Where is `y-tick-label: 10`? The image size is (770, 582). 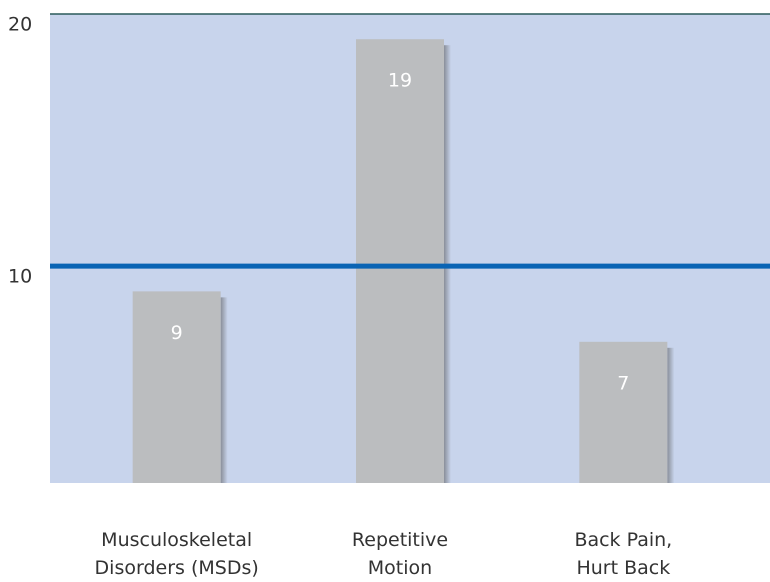 y-tick-label: 10 is located at coordinates (20, 277).